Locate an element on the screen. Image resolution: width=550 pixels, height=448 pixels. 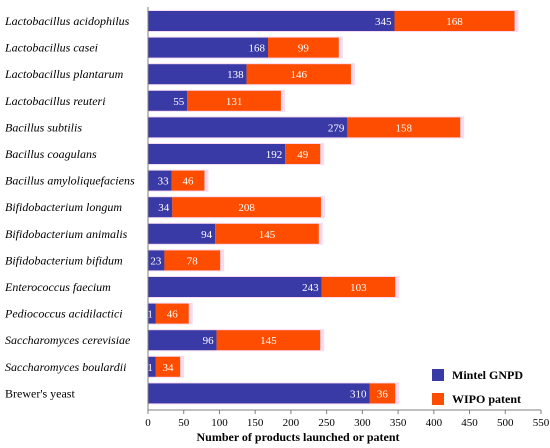
data-label-wipo-patent: 168 is located at coordinates (454, 22).